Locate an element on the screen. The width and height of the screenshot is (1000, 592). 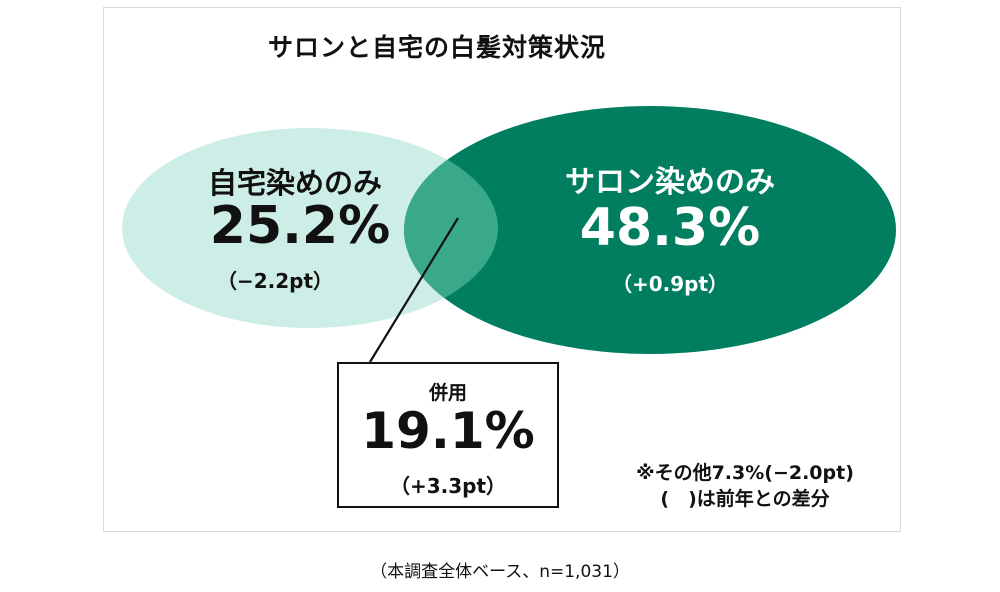
combined-diff: （+3.3pt） is located at coordinates (448, 486).